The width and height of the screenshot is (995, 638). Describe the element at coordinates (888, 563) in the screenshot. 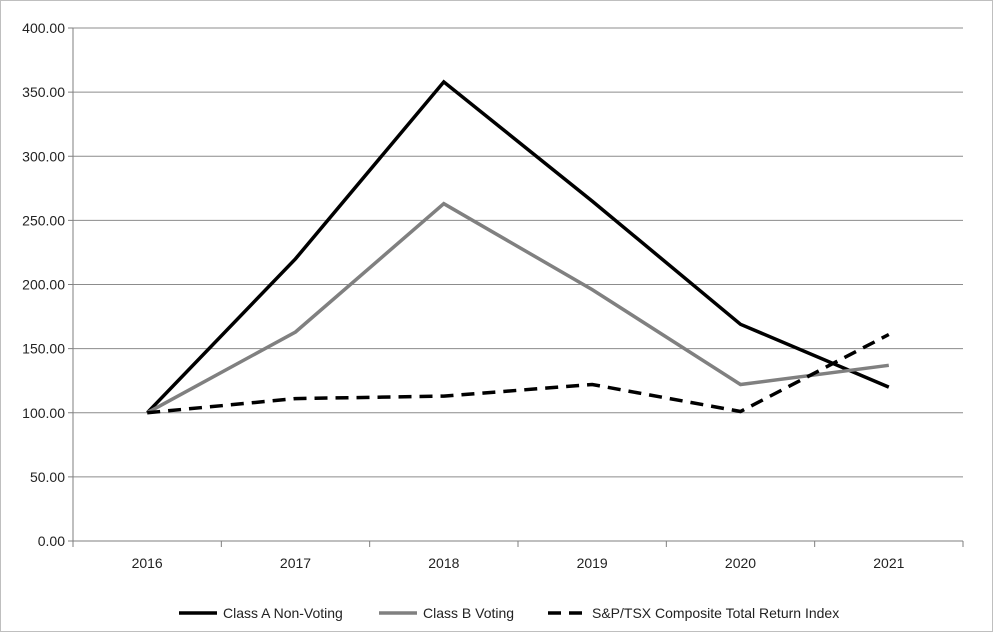

I see `x-tick-label: 2021` at that location.